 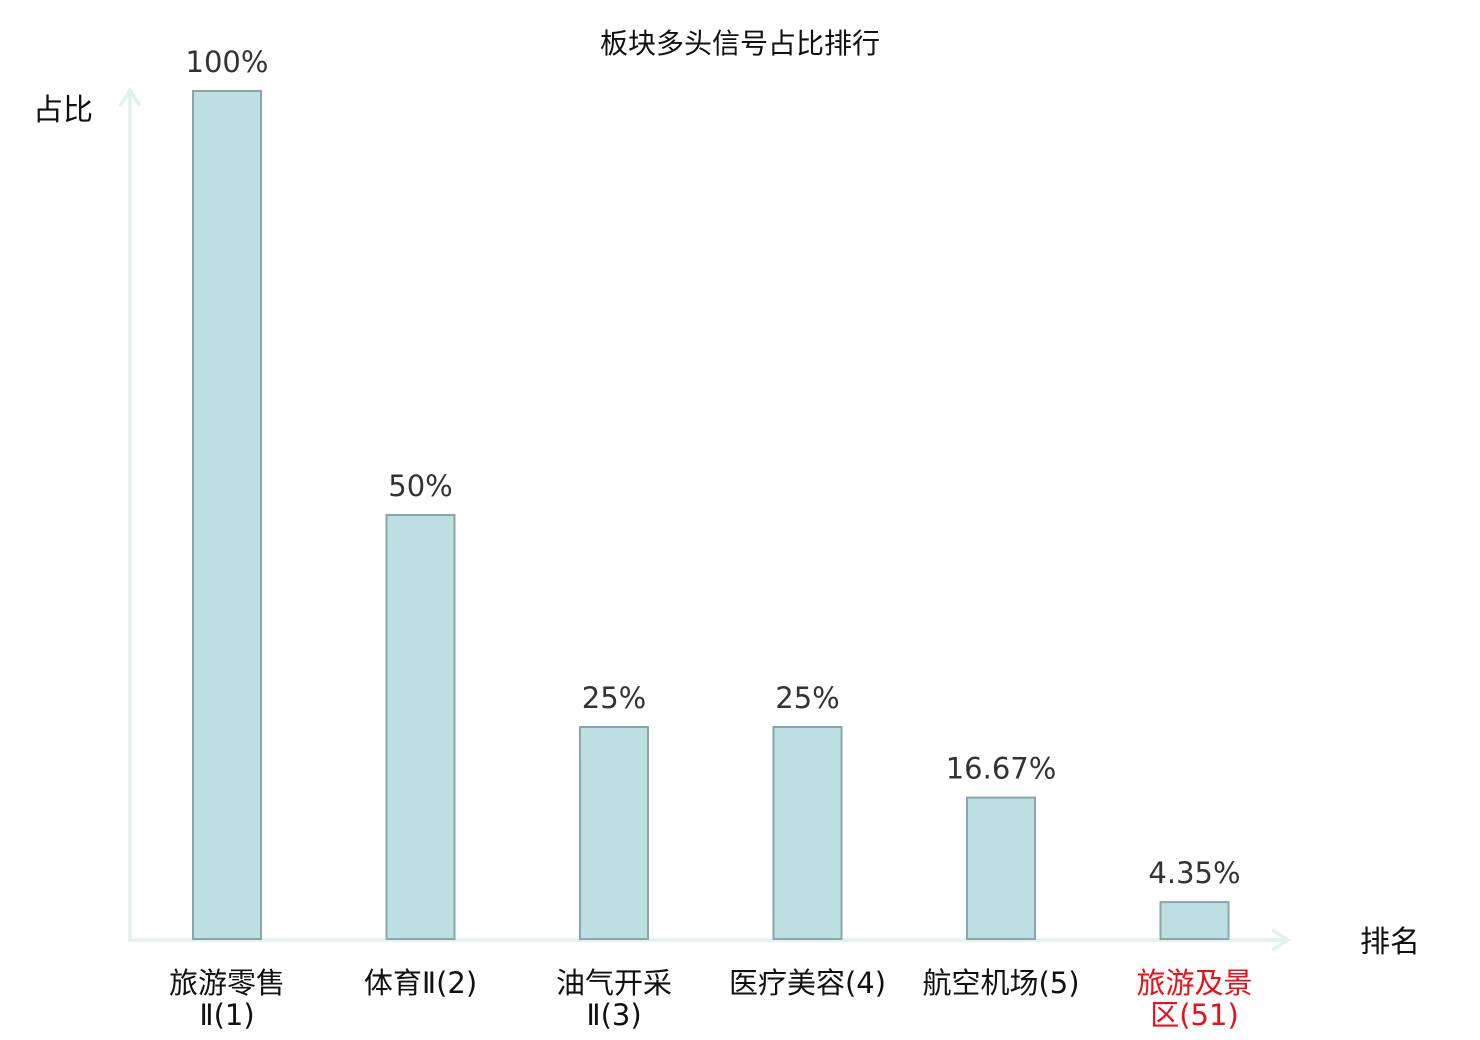 I want to click on chart-title: 板块多头信号占比排行, so click(x=740, y=43).